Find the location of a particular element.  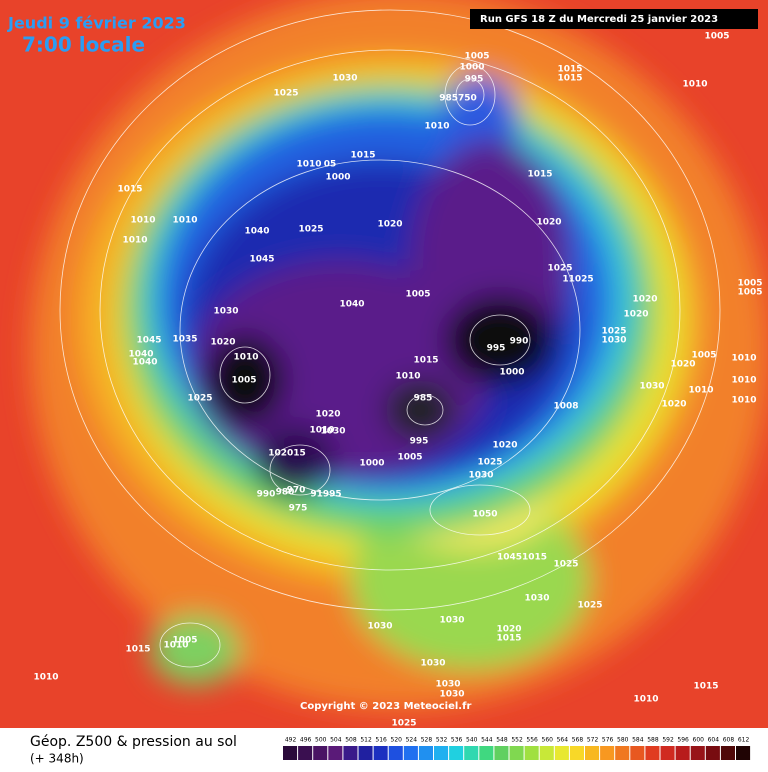

scale-label: 512 is located at coordinates (366, 740).